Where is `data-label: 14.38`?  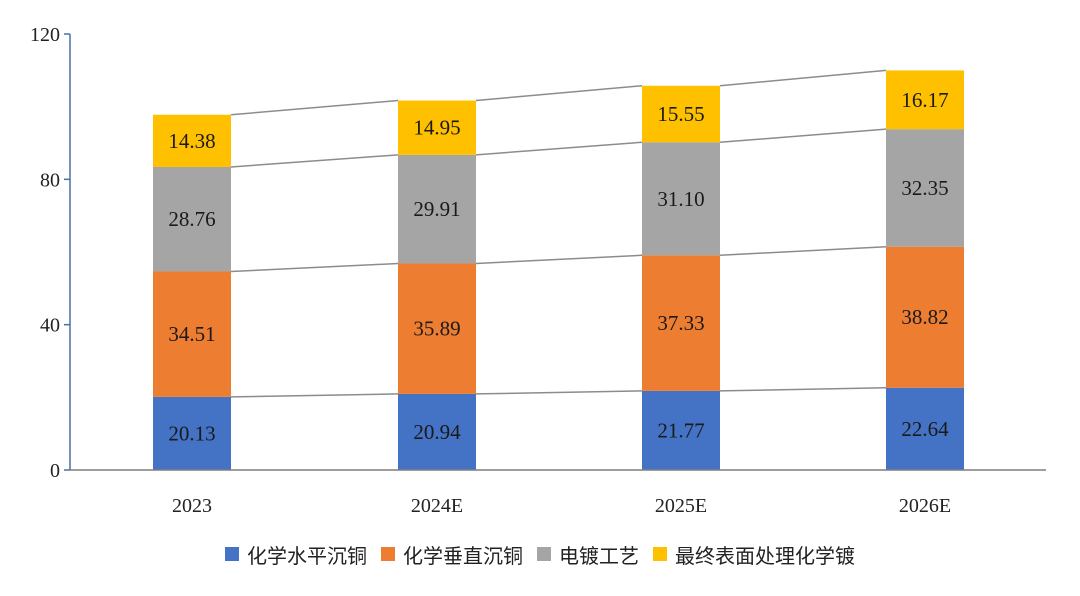
data-label: 14.38 is located at coordinates (191, 141).